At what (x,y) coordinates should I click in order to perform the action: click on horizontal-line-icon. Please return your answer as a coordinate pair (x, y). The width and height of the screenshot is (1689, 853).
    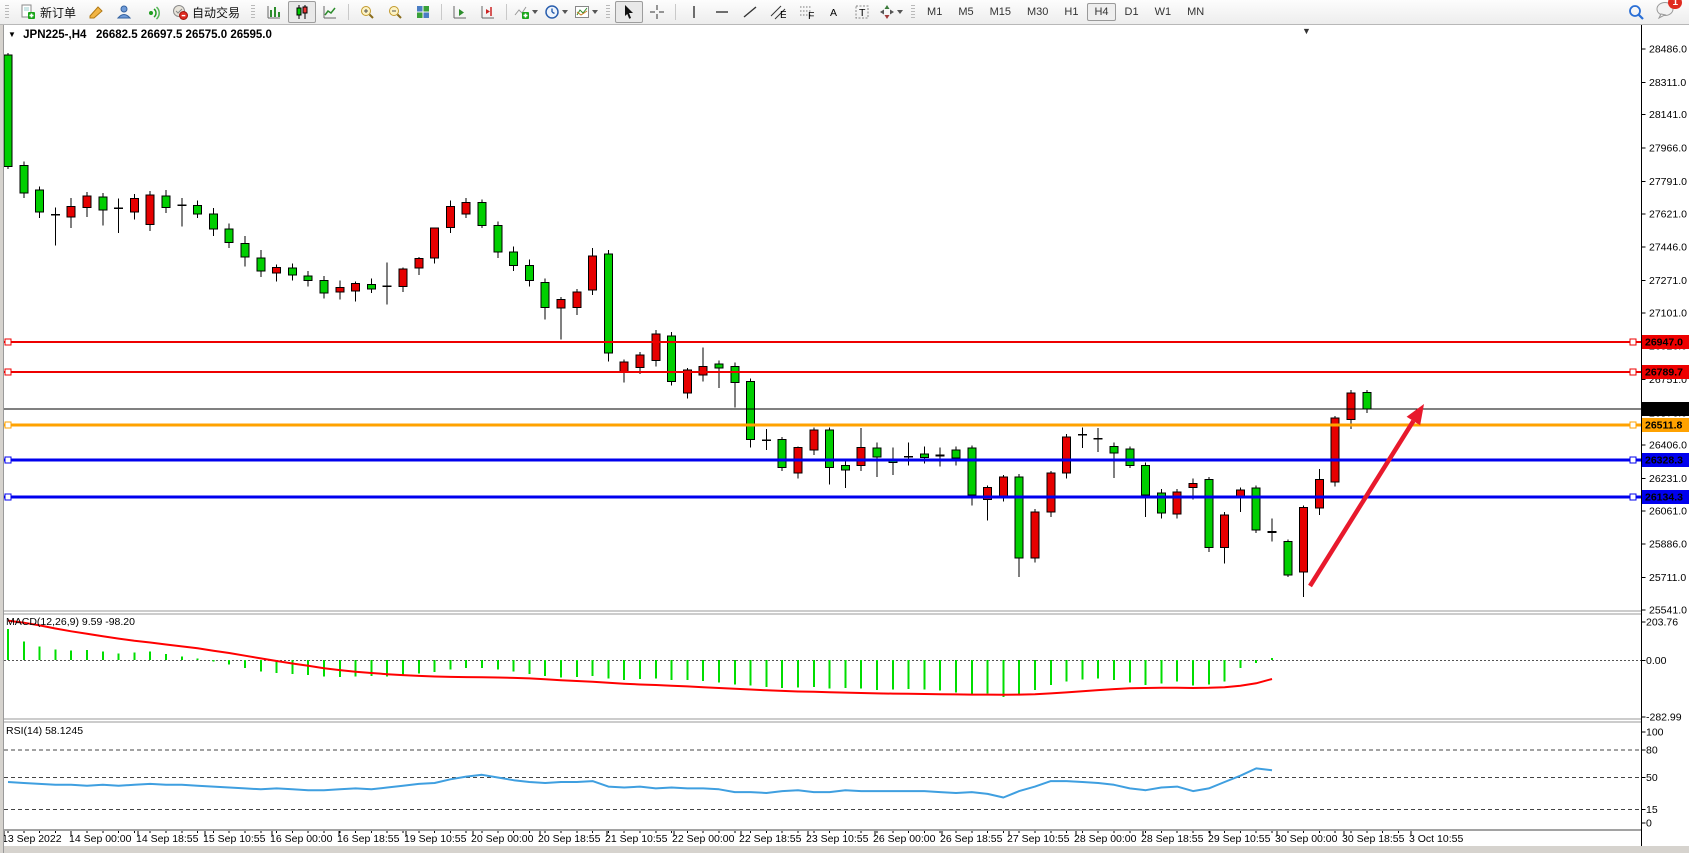
    Looking at the image, I should click on (722, 12).